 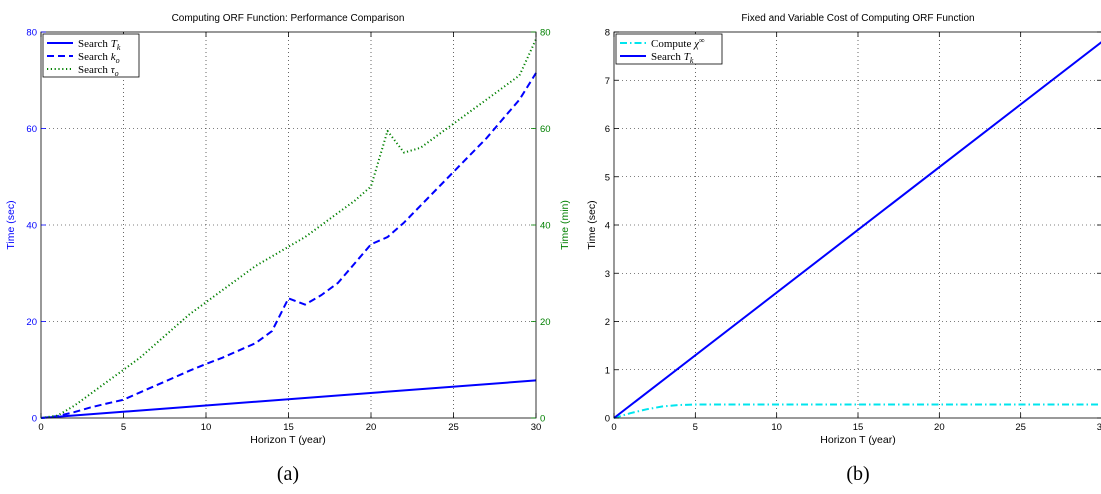 What do you see at coordinates (31, 322) in the screenshot?
I see `a-y-tick-label: 20` at bounding box center [31, 322].